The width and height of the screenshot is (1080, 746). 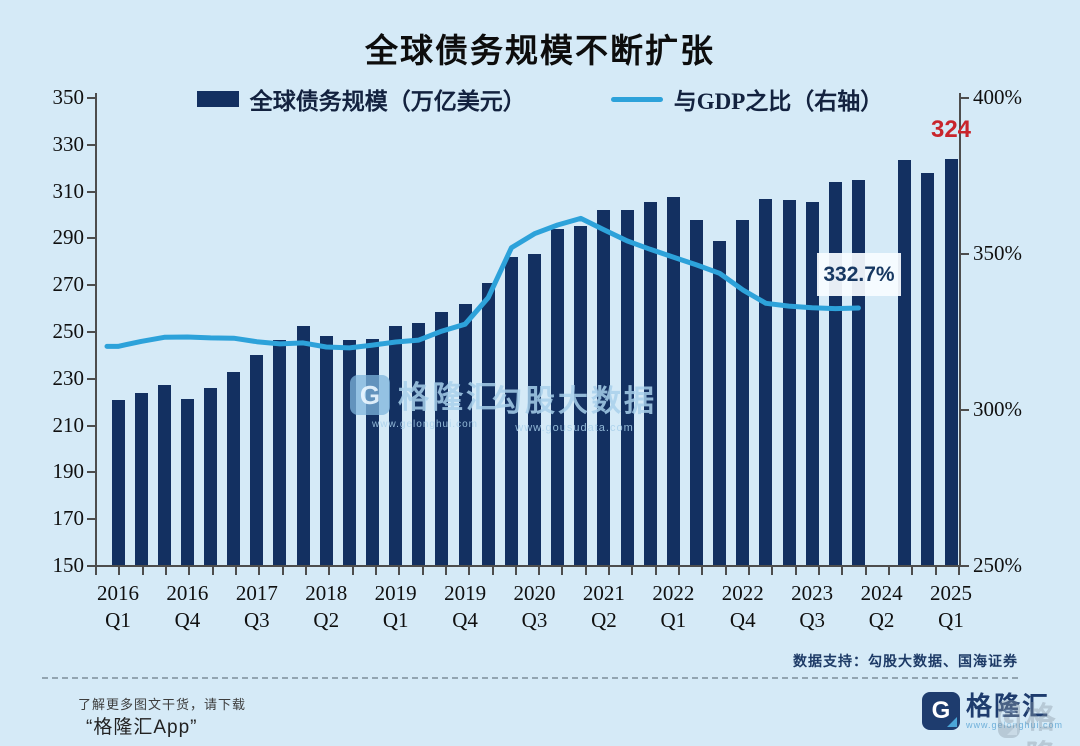 I want to click on bar-2020Q3, so click(x=534, y=409).